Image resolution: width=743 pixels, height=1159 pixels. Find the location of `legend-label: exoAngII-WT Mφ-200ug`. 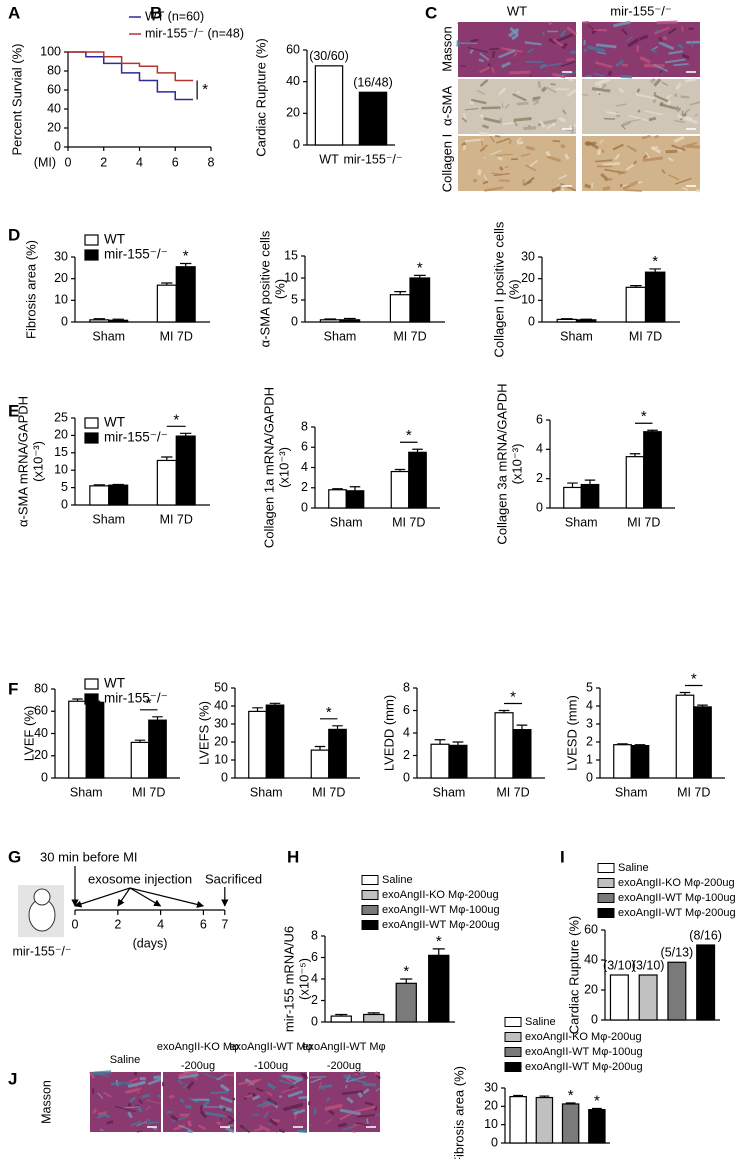

legend-label: exoAngII-WT Mφ-200ug is located at coordinates (441, 925).